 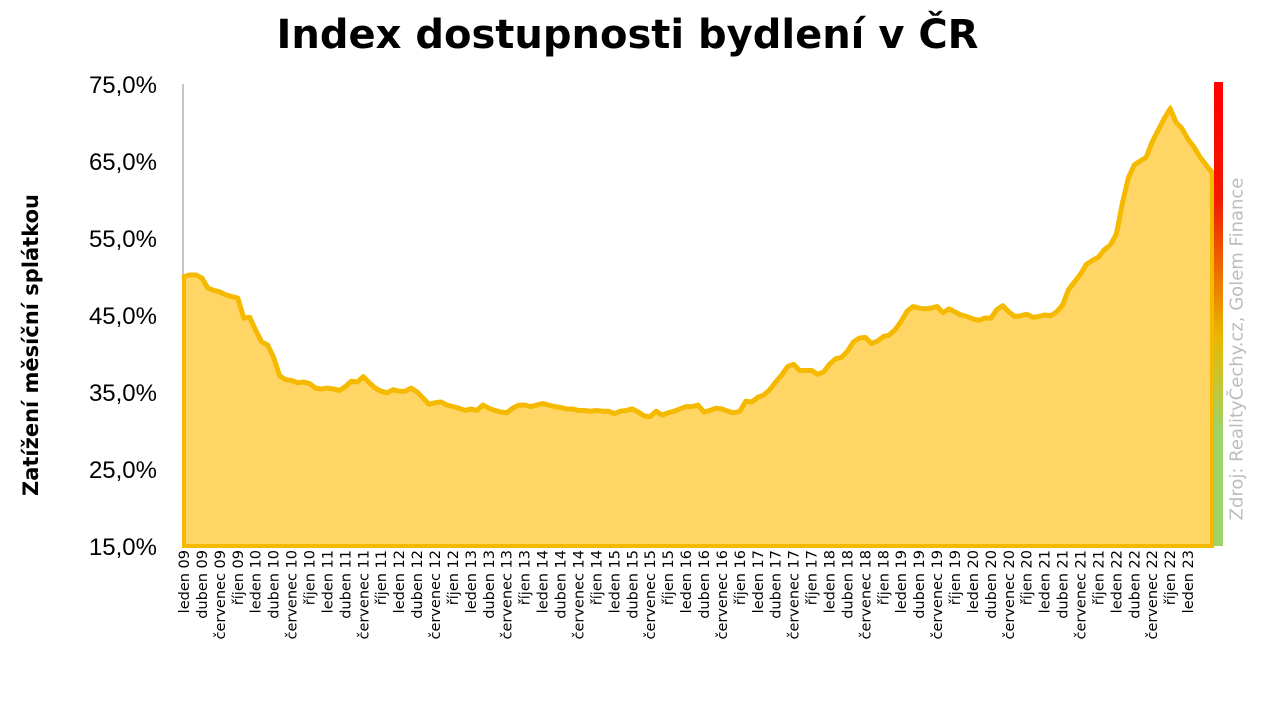 What do you see at coordinates (830, 581) in the screenshot?
I see `x-tick-label: leden 18` at bounding box center [830, 581].